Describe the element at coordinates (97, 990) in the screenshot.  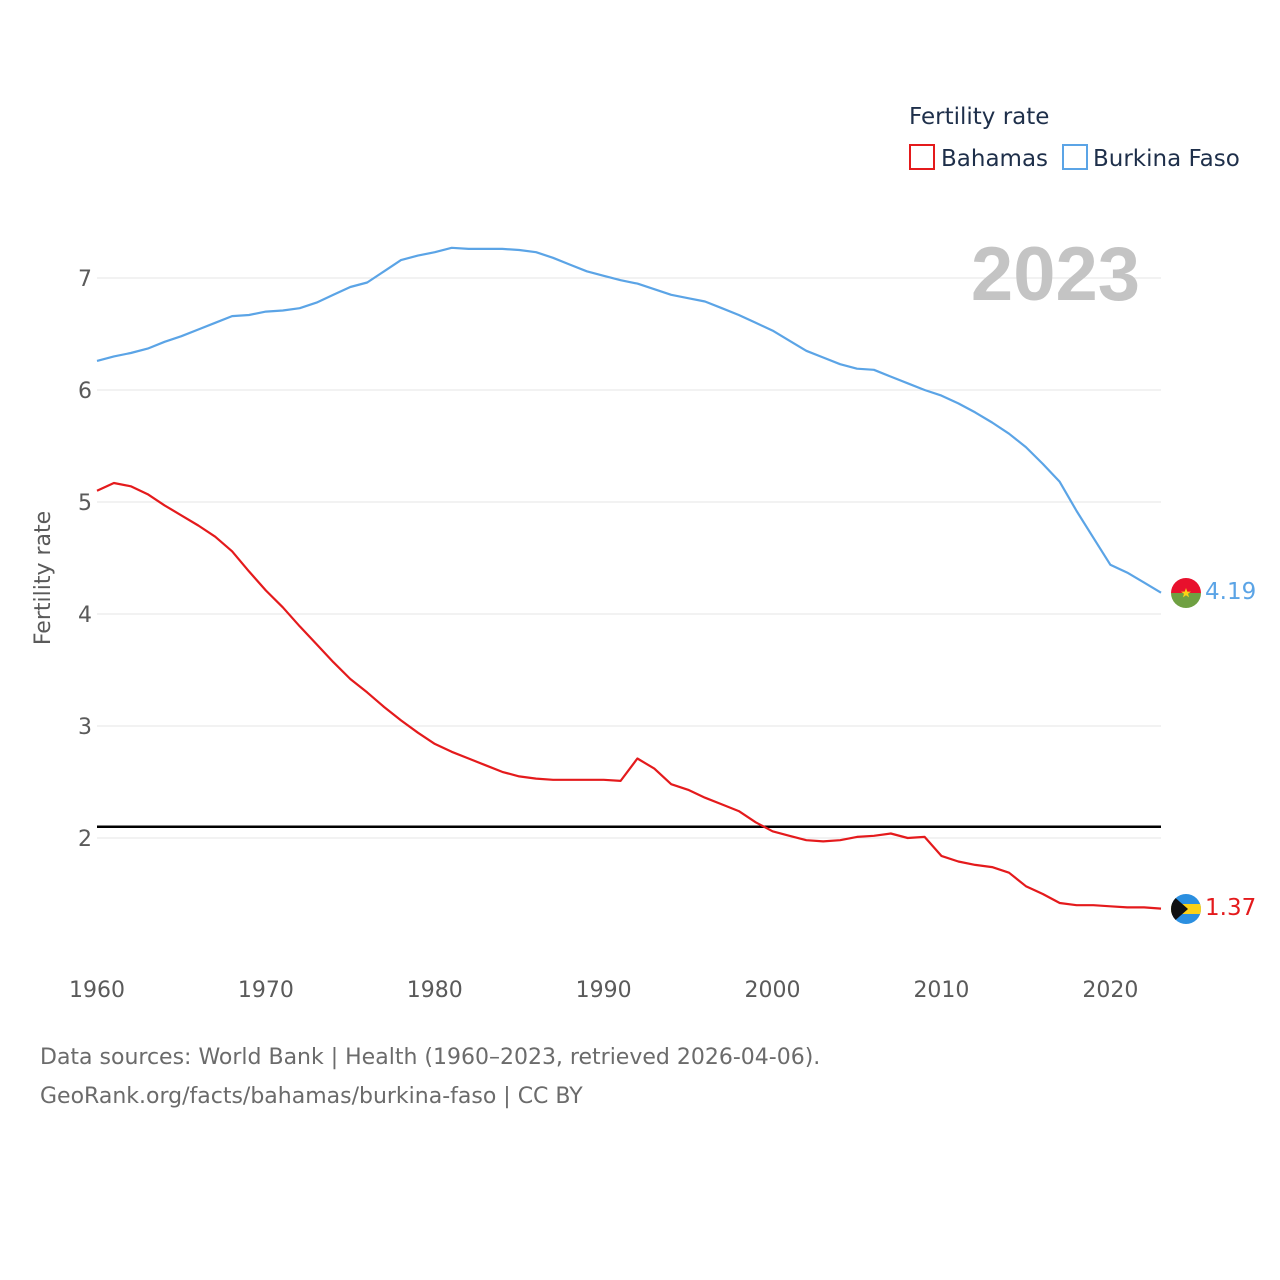
I see `x-tick-label: 1960` at that location.